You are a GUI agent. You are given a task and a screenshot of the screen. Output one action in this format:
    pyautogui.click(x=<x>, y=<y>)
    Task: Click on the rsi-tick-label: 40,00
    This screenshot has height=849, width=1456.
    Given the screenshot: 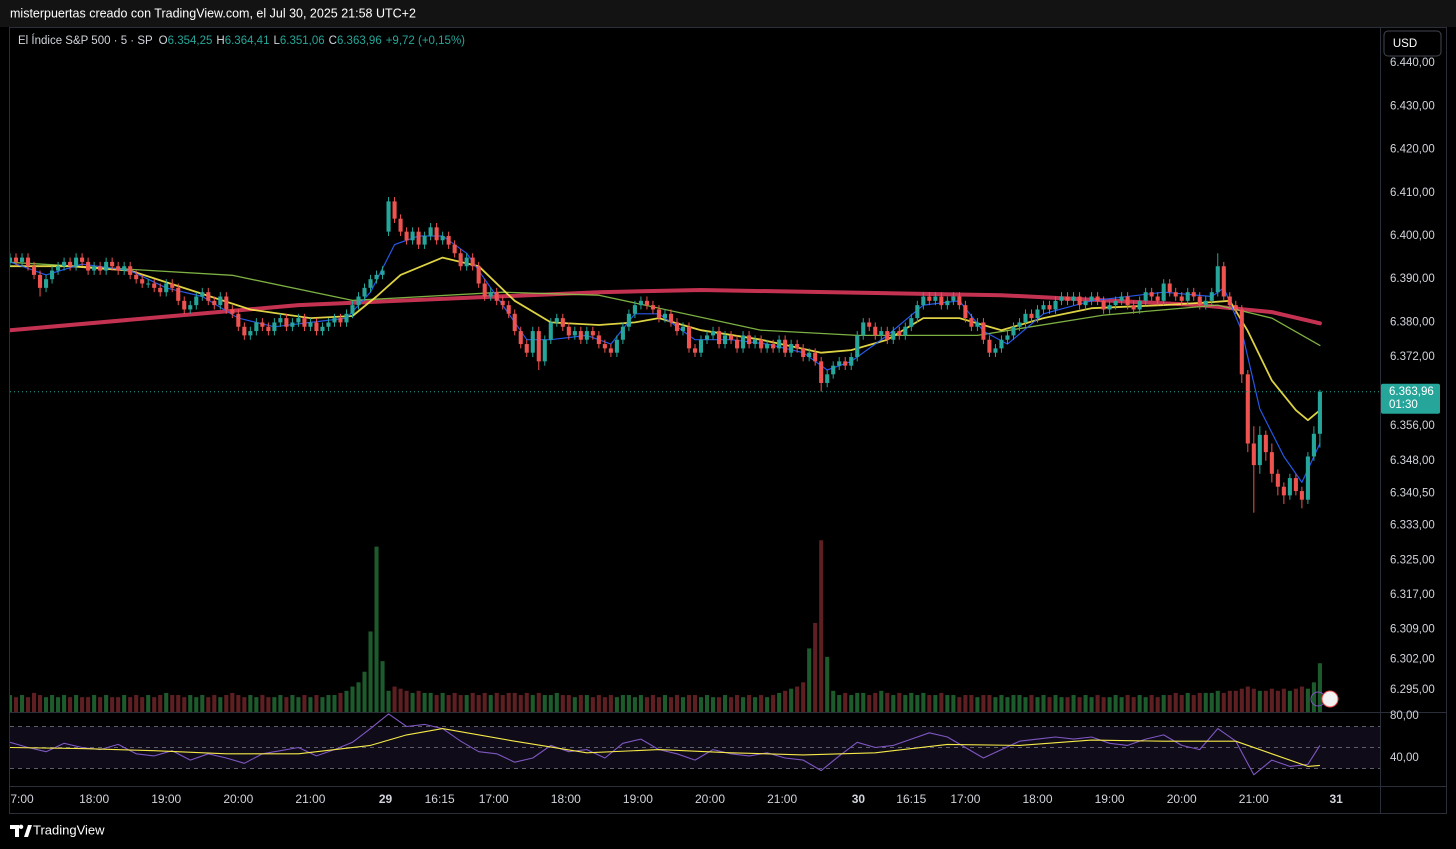 What is the action you would take?
    pyautogui.click(x=1404, y=758)
    